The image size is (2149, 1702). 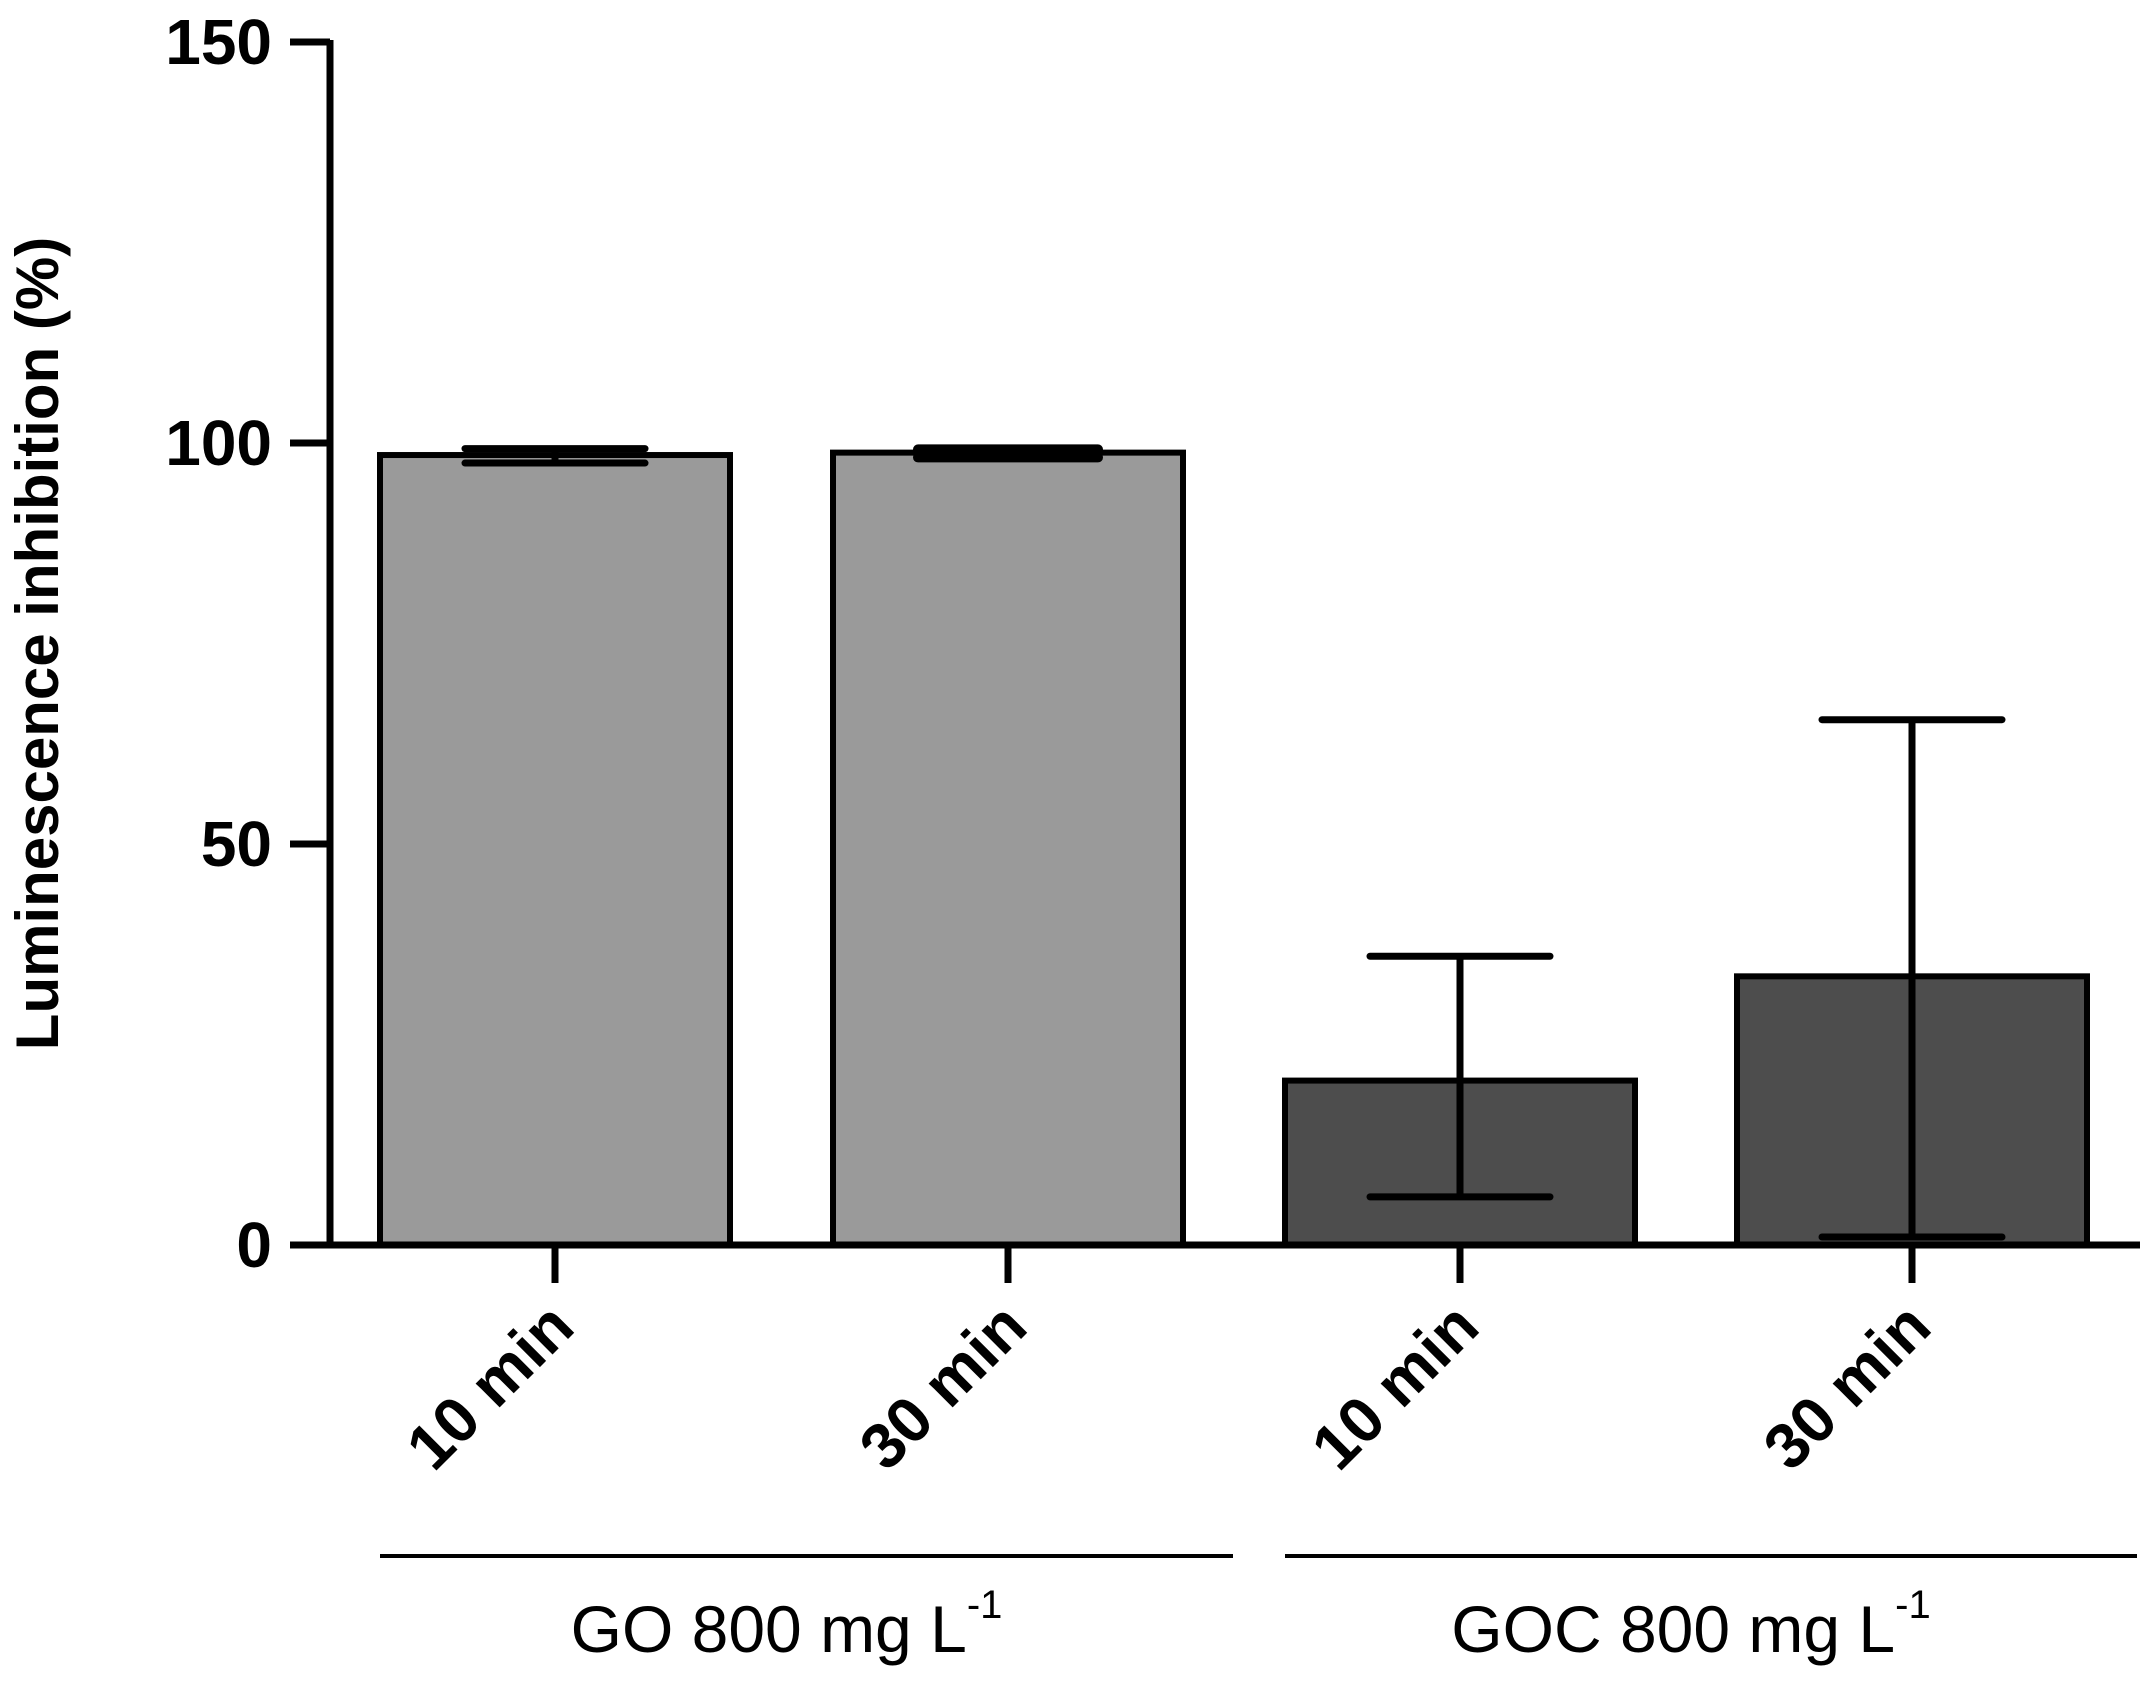 I want to click on group-labels-layer: GO 800 mg L-1 GOC 800 mg L-1, so click(x=1258, y=1610).